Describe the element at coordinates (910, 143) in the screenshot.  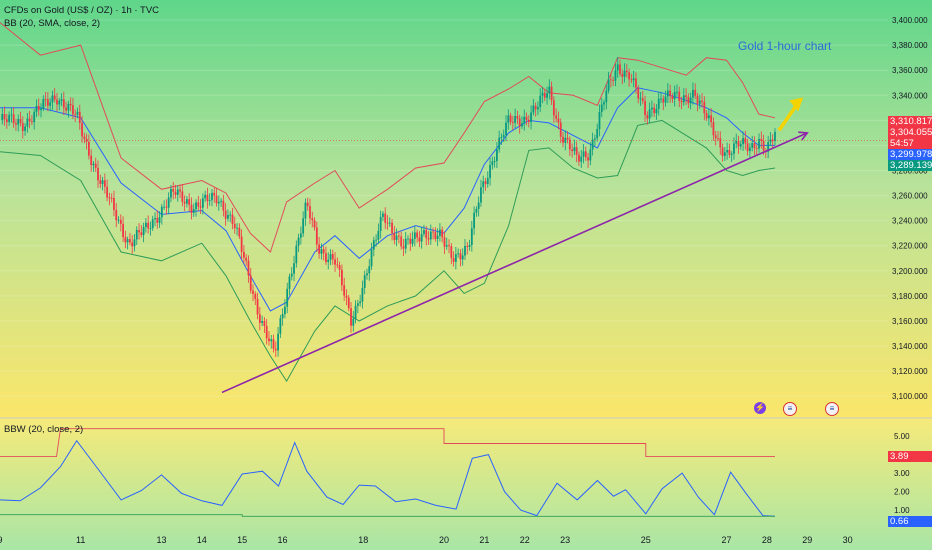
I see `price-tag-countdown: 54:57` at that location.